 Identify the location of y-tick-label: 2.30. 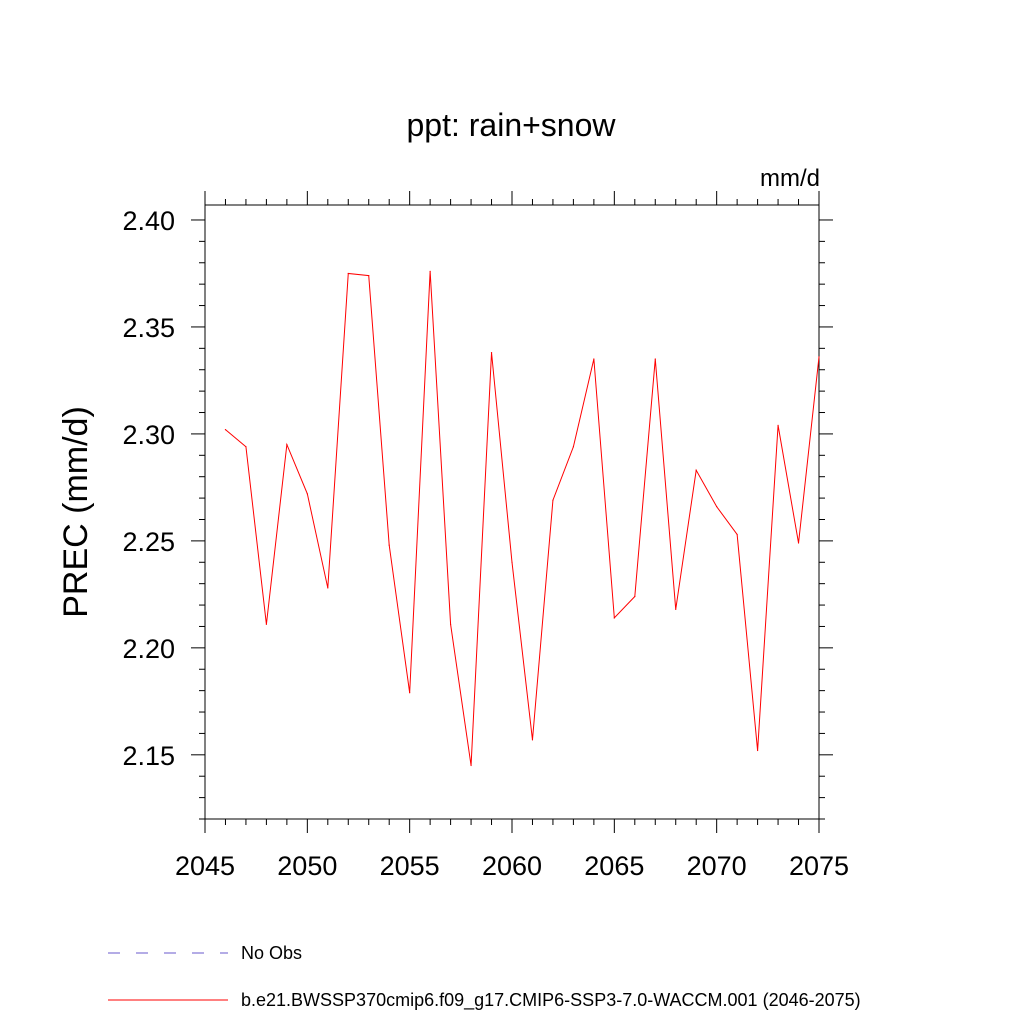
(148, 435).